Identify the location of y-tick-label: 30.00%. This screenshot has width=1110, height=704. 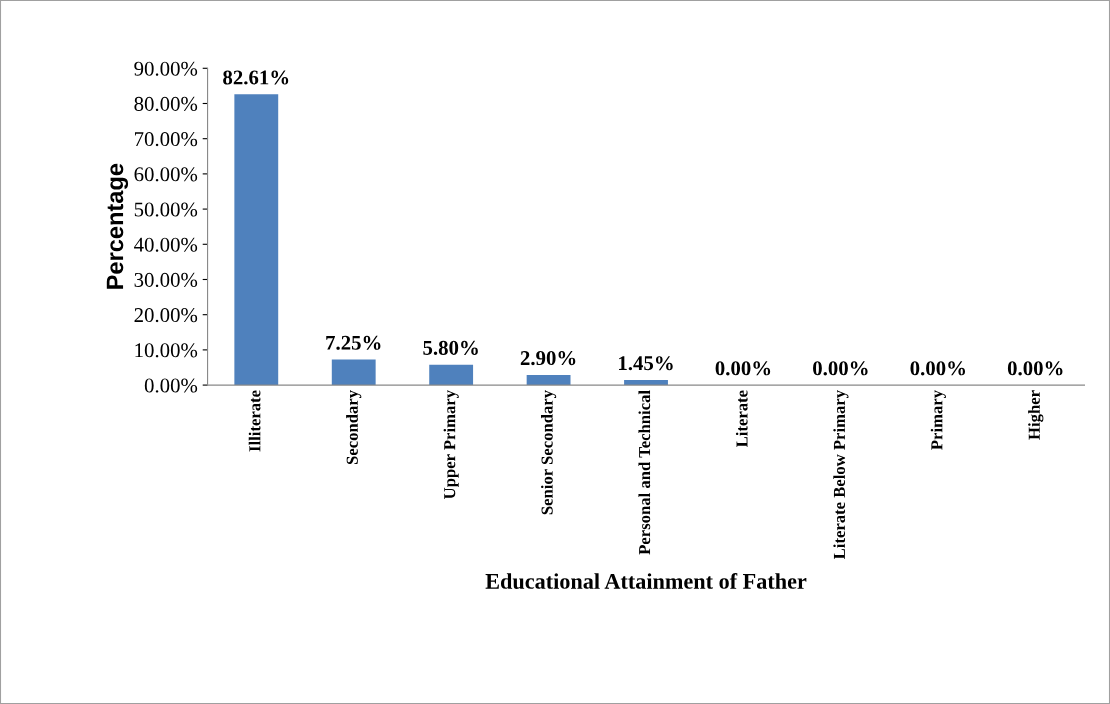
(166, 280).